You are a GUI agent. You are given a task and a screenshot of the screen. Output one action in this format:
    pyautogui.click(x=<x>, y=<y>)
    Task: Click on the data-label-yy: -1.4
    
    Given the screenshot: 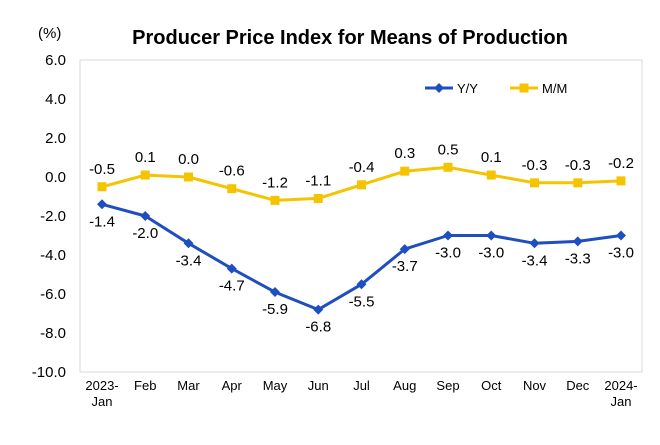 What is the action you would take?
    pyautogui.click(x=102, y=221)
    